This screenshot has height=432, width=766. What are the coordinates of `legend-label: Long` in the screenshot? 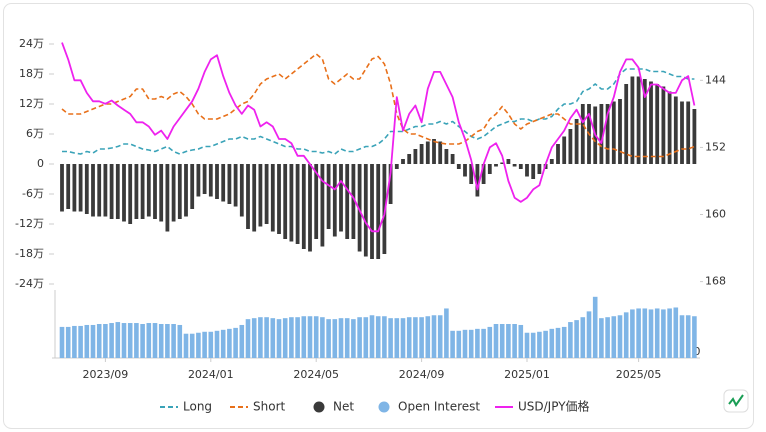 It's located at (197, 407).